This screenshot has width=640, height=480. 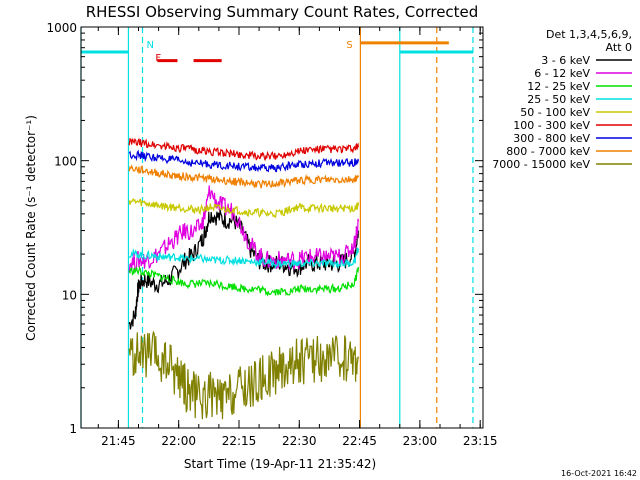 I want to click on x-tick-label: 23:15, so click(x=480, y=441).